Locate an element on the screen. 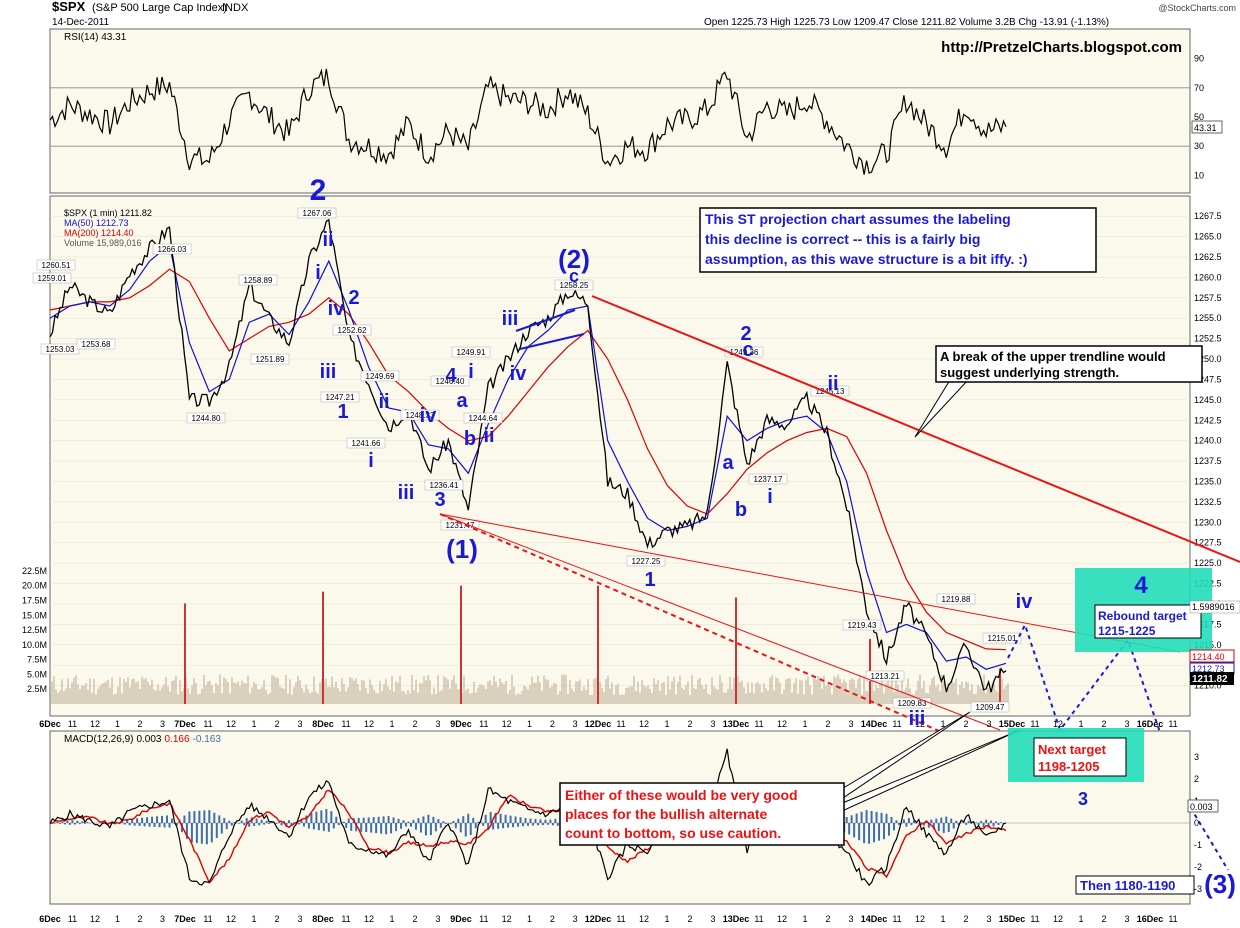 Image resolution: width=1240 pixels, height=928 pixels. macd-label-value: 0.003 is located at coordinates (148, 739).